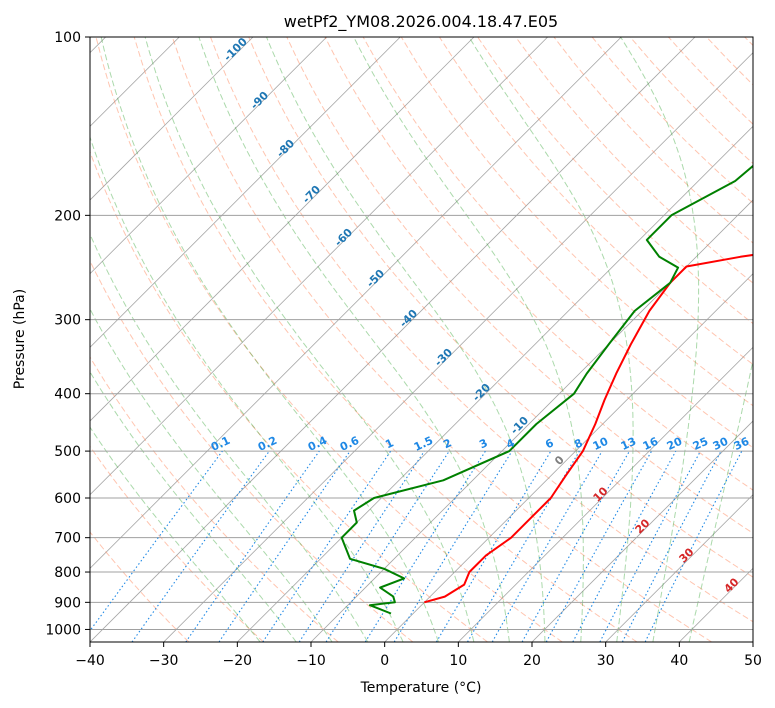  I want to click on chart-title: wetPf2_YM08.2026.004.18.47.E05, so click(421, 22).